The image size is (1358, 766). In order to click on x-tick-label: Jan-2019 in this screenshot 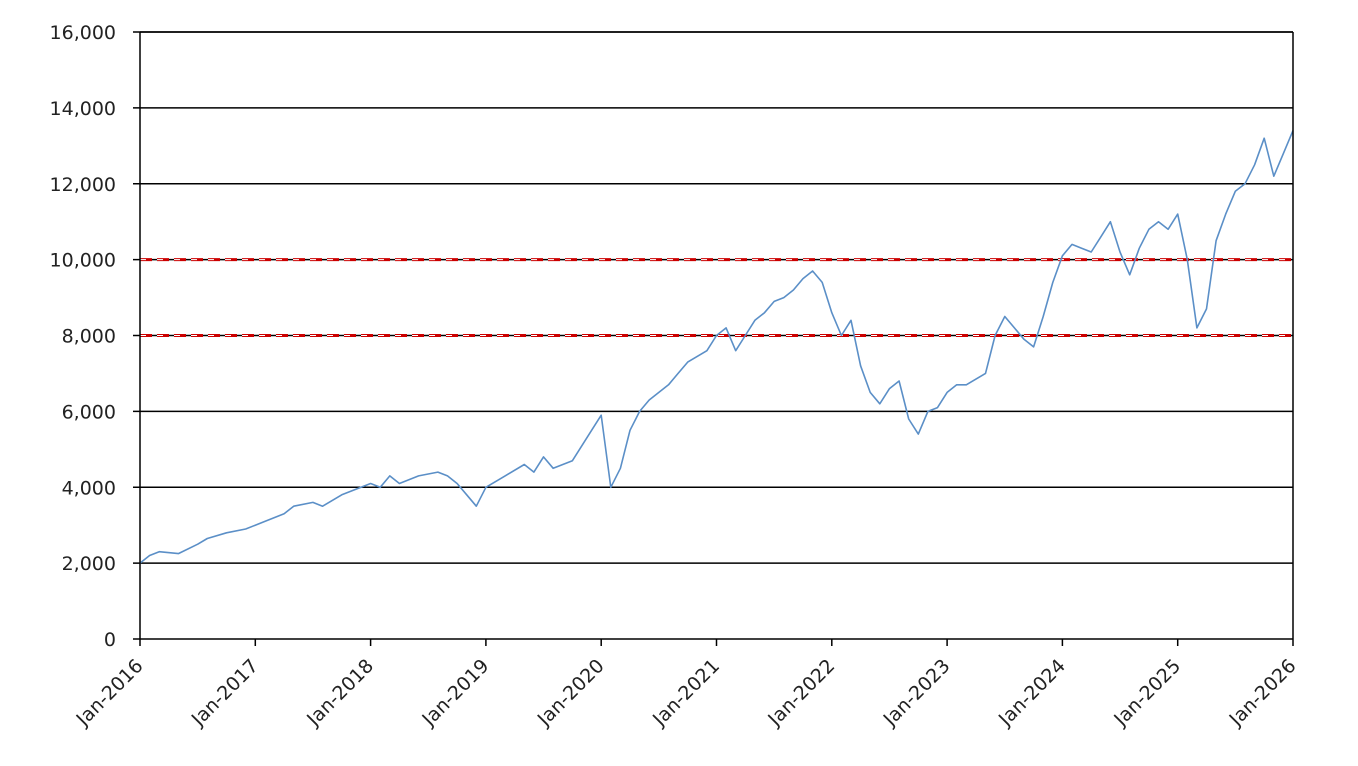, I will do `click(455, 693)`.